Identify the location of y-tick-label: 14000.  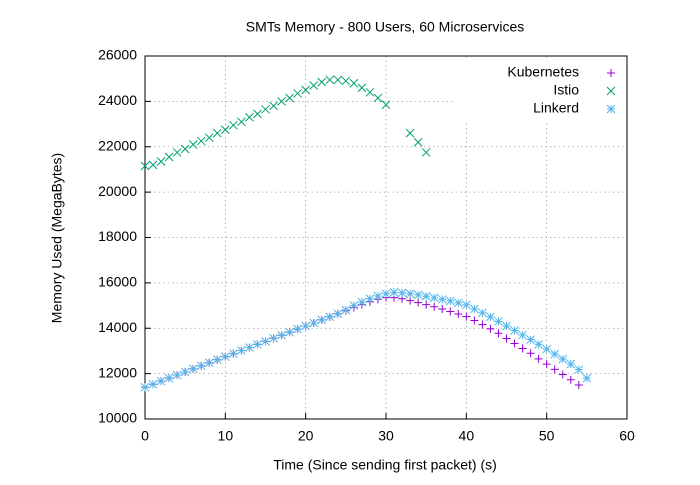
(117, 327).